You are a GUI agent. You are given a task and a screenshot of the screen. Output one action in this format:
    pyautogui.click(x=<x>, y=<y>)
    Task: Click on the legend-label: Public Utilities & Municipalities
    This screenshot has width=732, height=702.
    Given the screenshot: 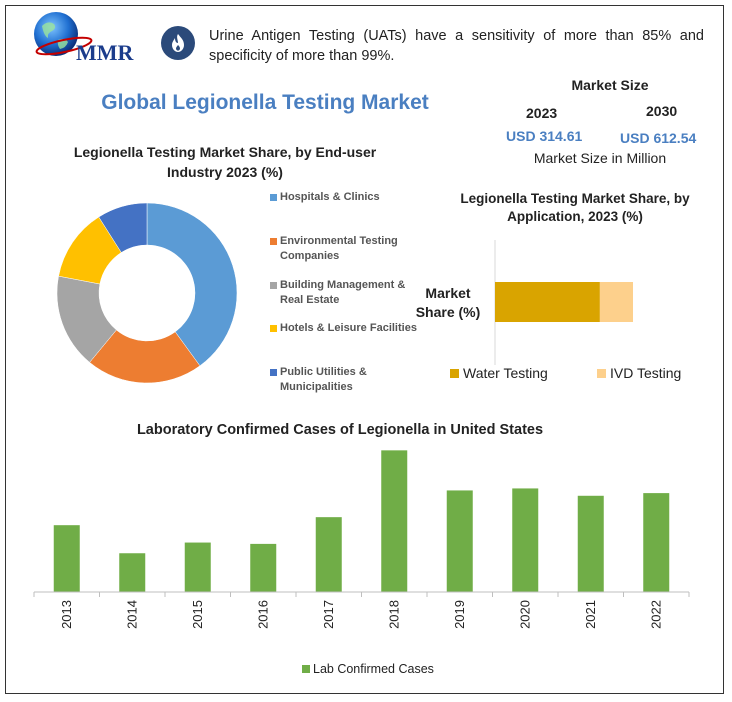 What is the action you would take?
    pyautogui.click(x=323, y=379)
    